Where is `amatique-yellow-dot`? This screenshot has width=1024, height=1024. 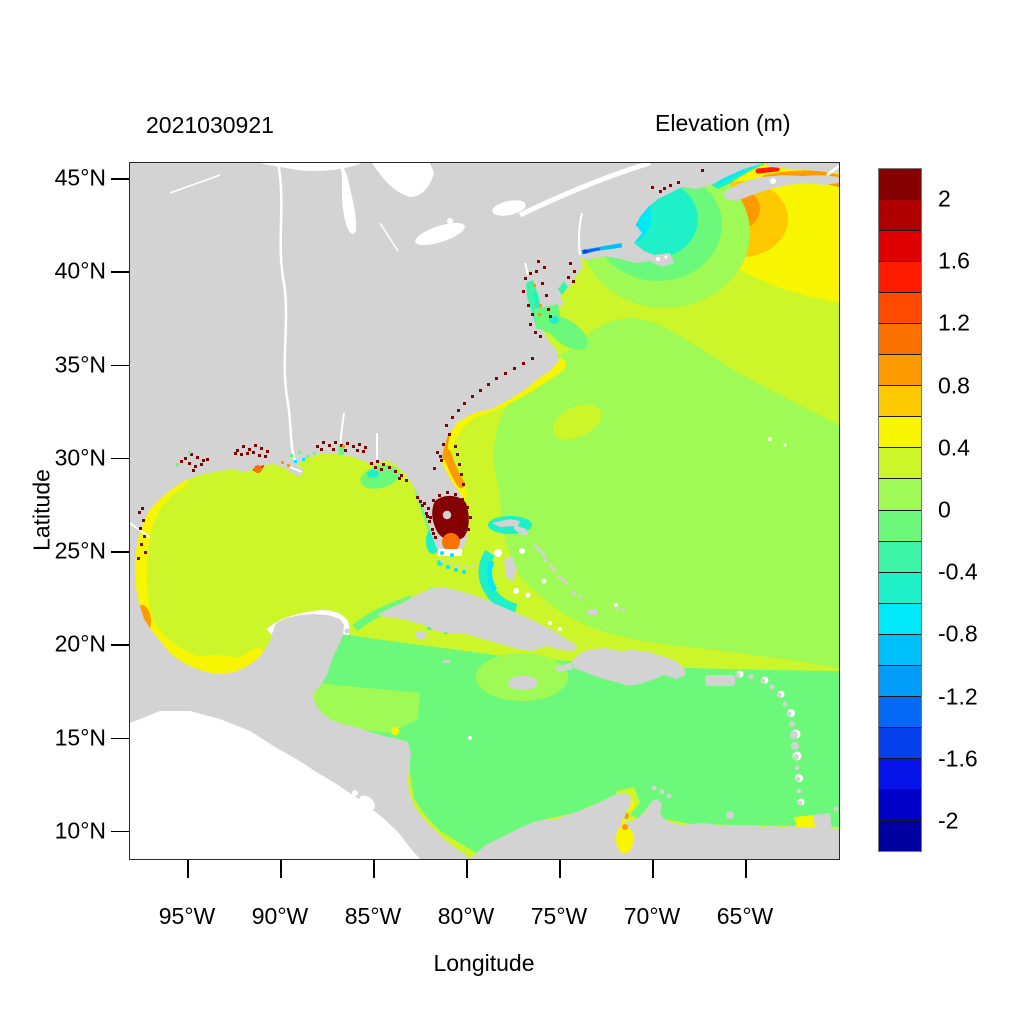 amatique-yellow-dot is located at coordinates (395, 731).